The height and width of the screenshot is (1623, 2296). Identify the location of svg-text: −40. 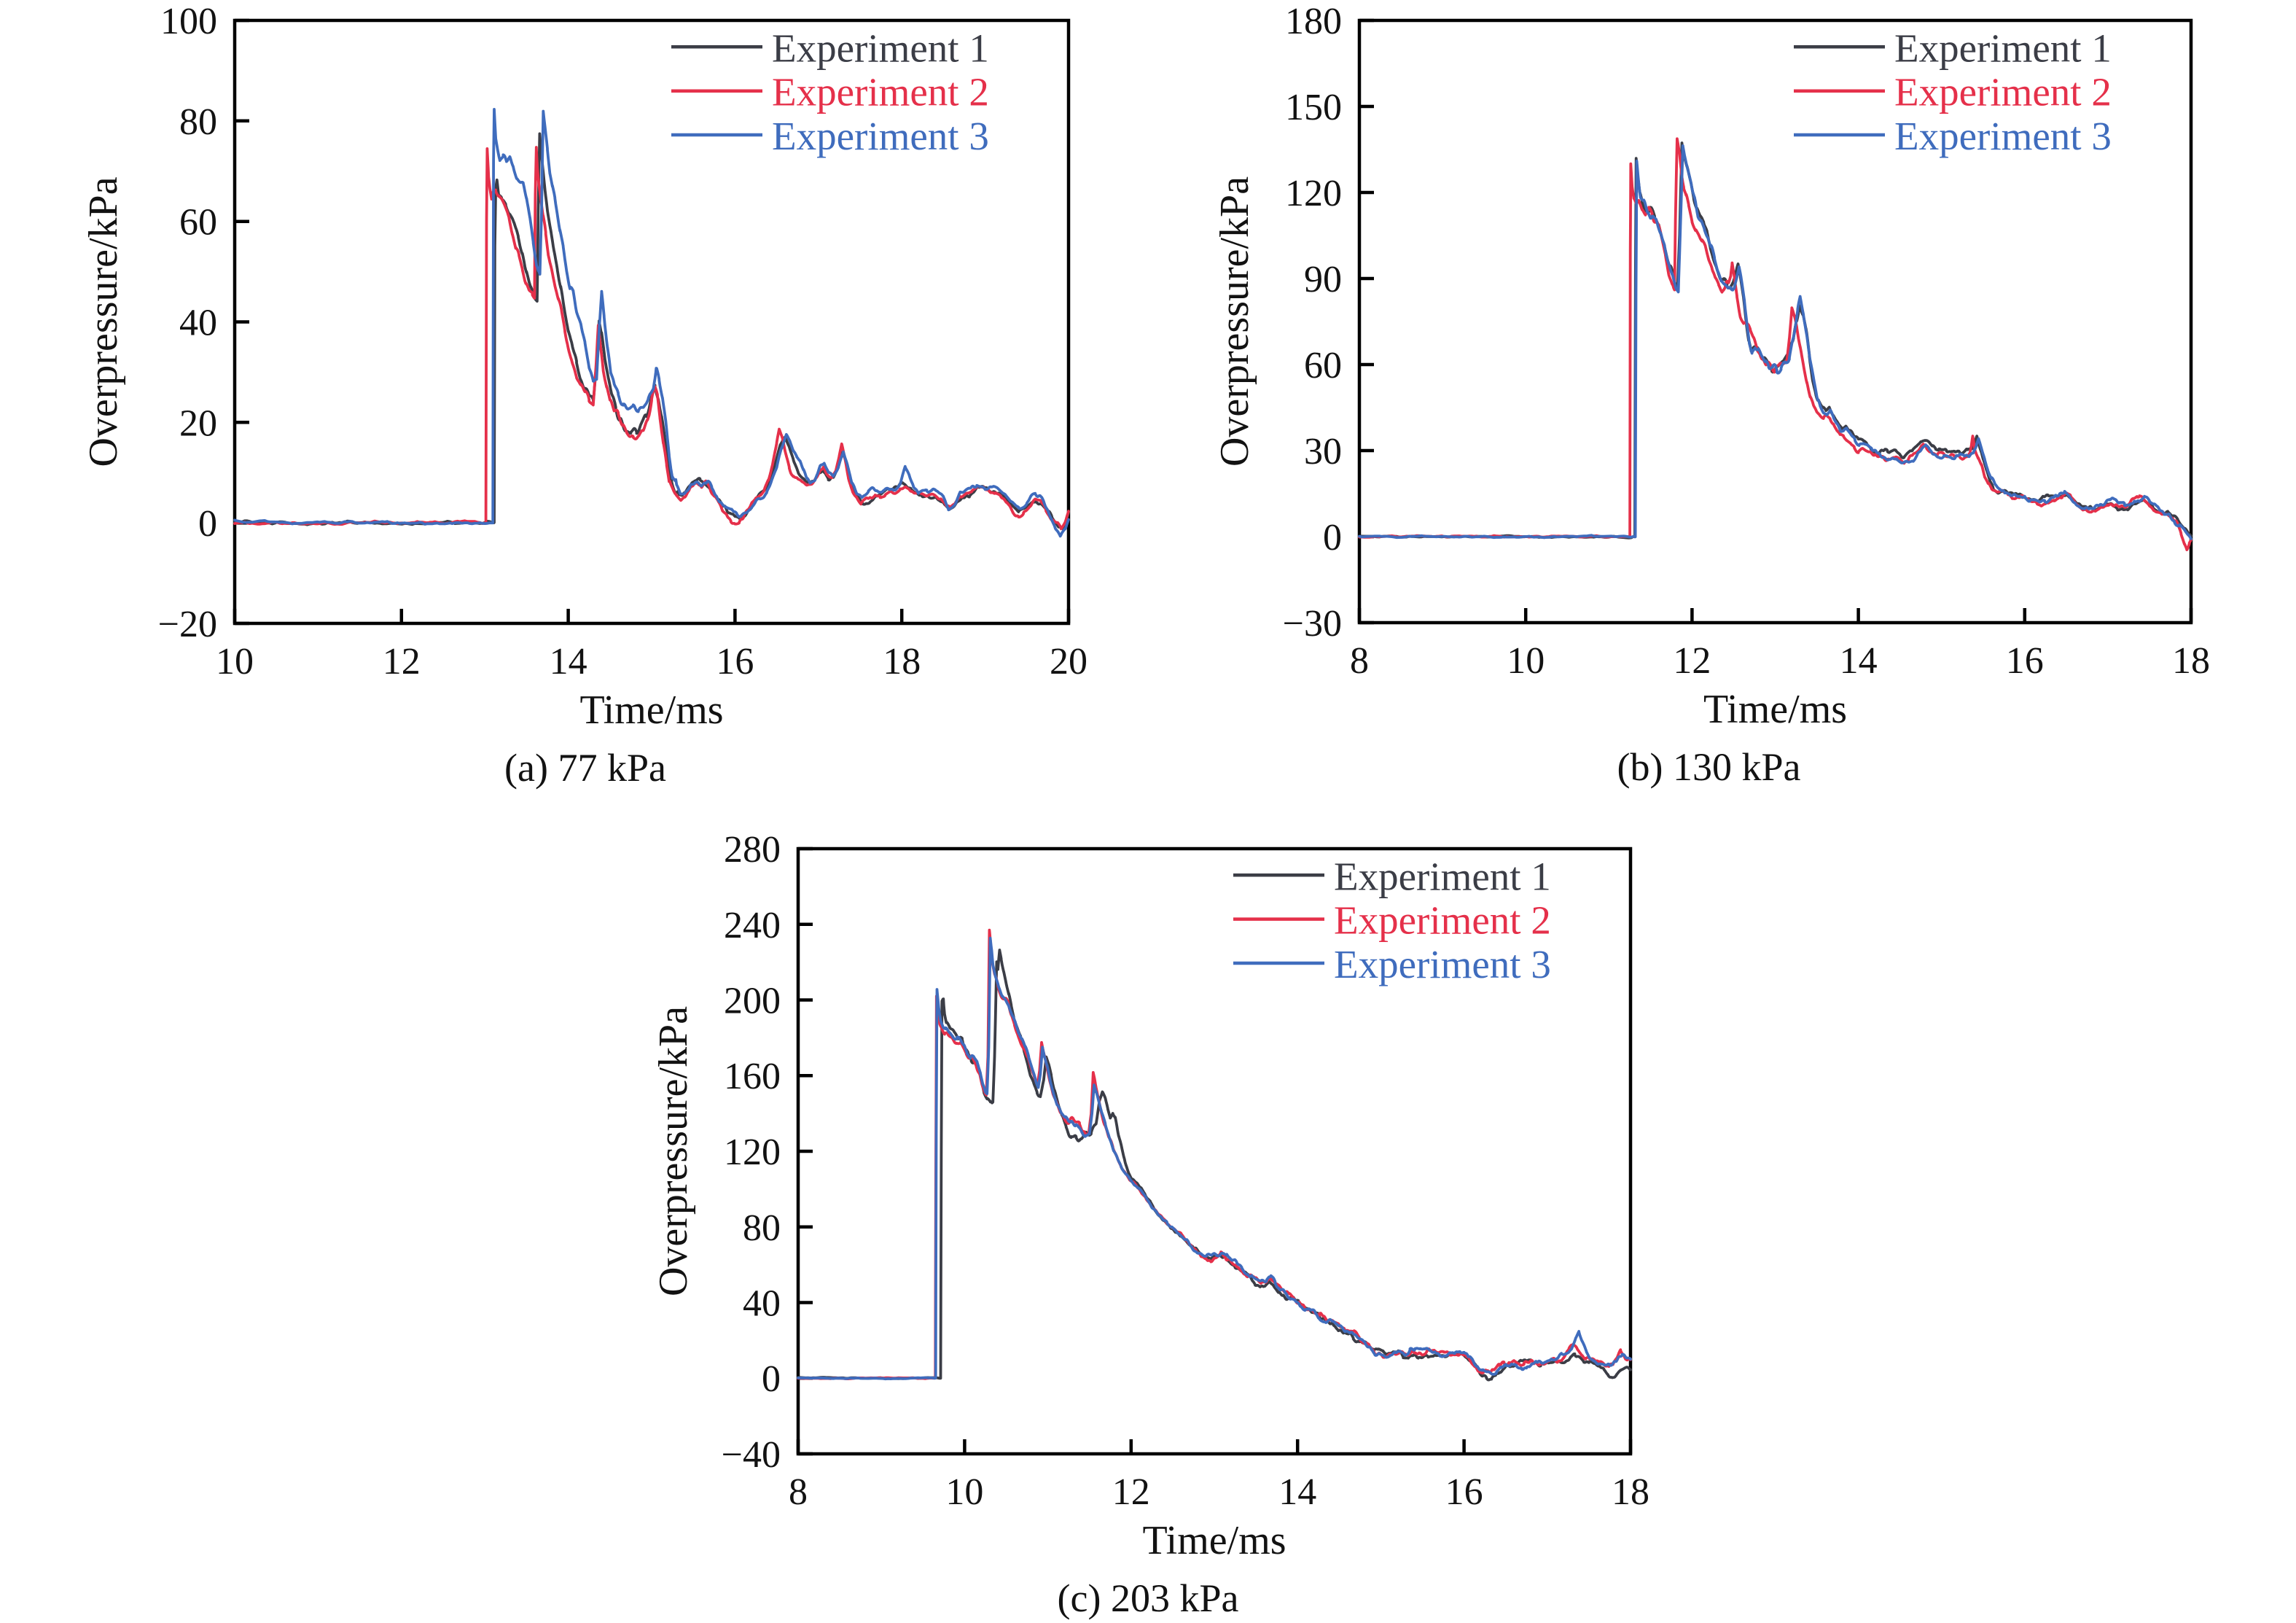
(752, 1455).